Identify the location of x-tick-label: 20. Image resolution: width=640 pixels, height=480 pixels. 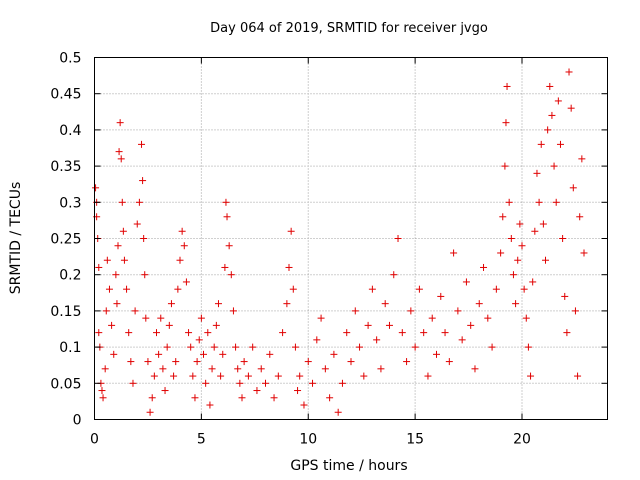
(522, 440).